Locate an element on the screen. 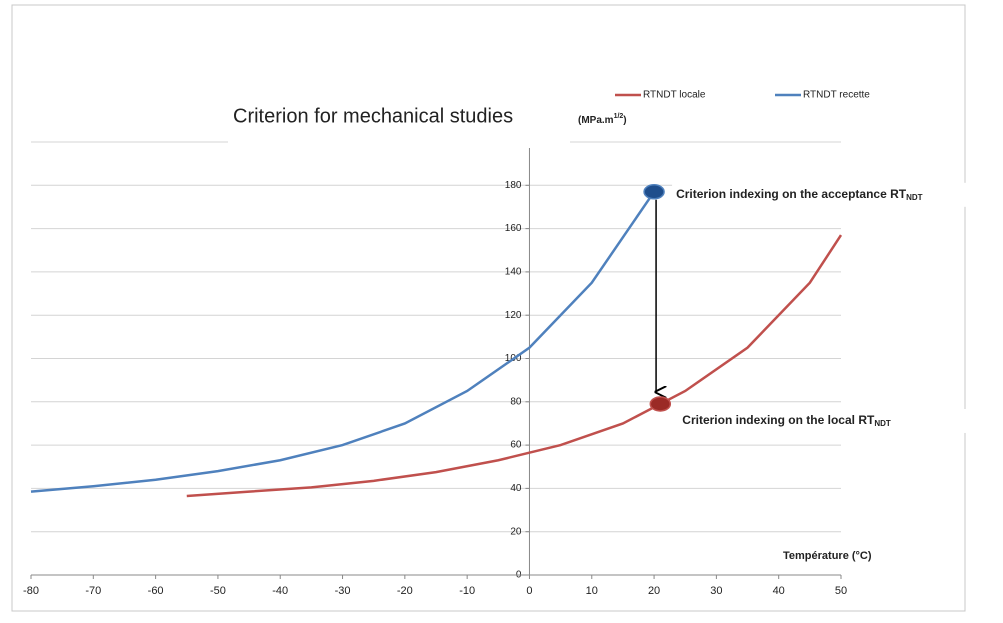  y-tick-label: 80 is located at coordinates (516, 401).